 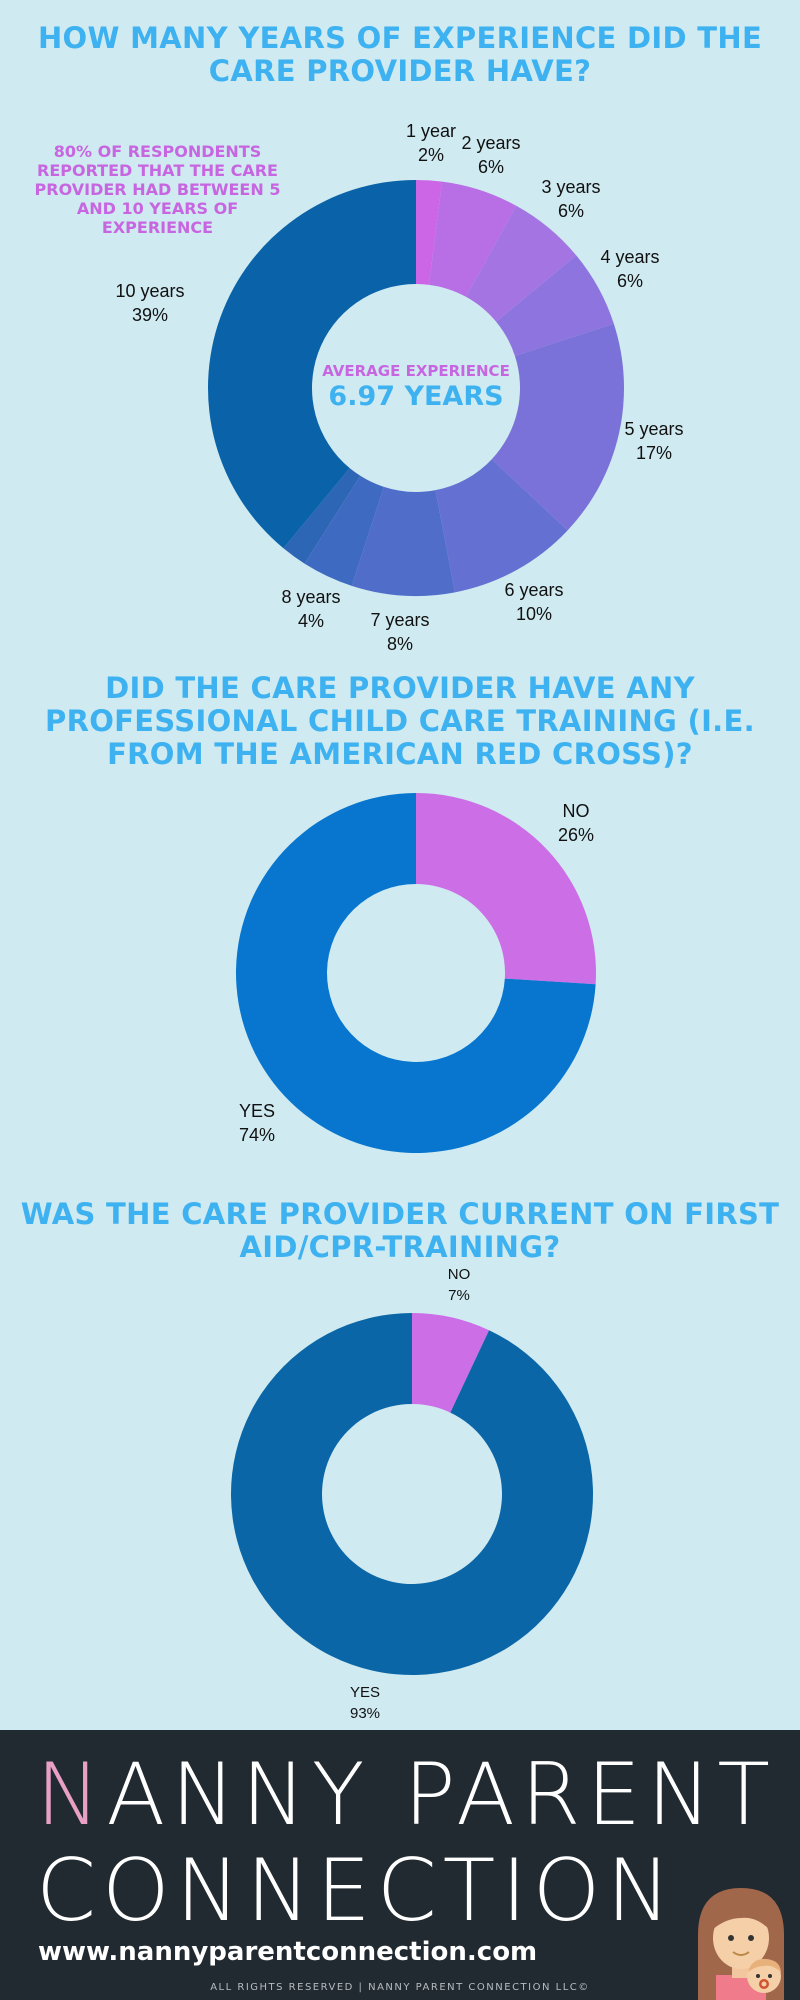 What do you see at coordinates (406, 1795) in the screenshot?
I see `brand-logo-line1: NANNY PARENT` at bounding box center [406, 1795].